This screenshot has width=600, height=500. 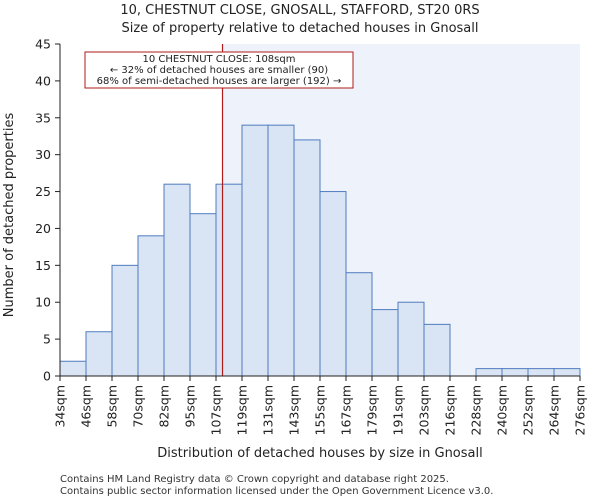 I want to click on bar-119sqm, so click(x=255, y=250).